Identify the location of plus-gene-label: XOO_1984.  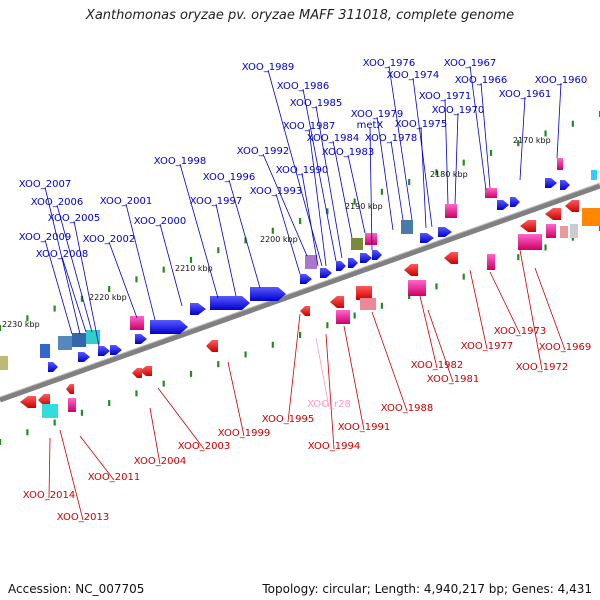
(333, 138).